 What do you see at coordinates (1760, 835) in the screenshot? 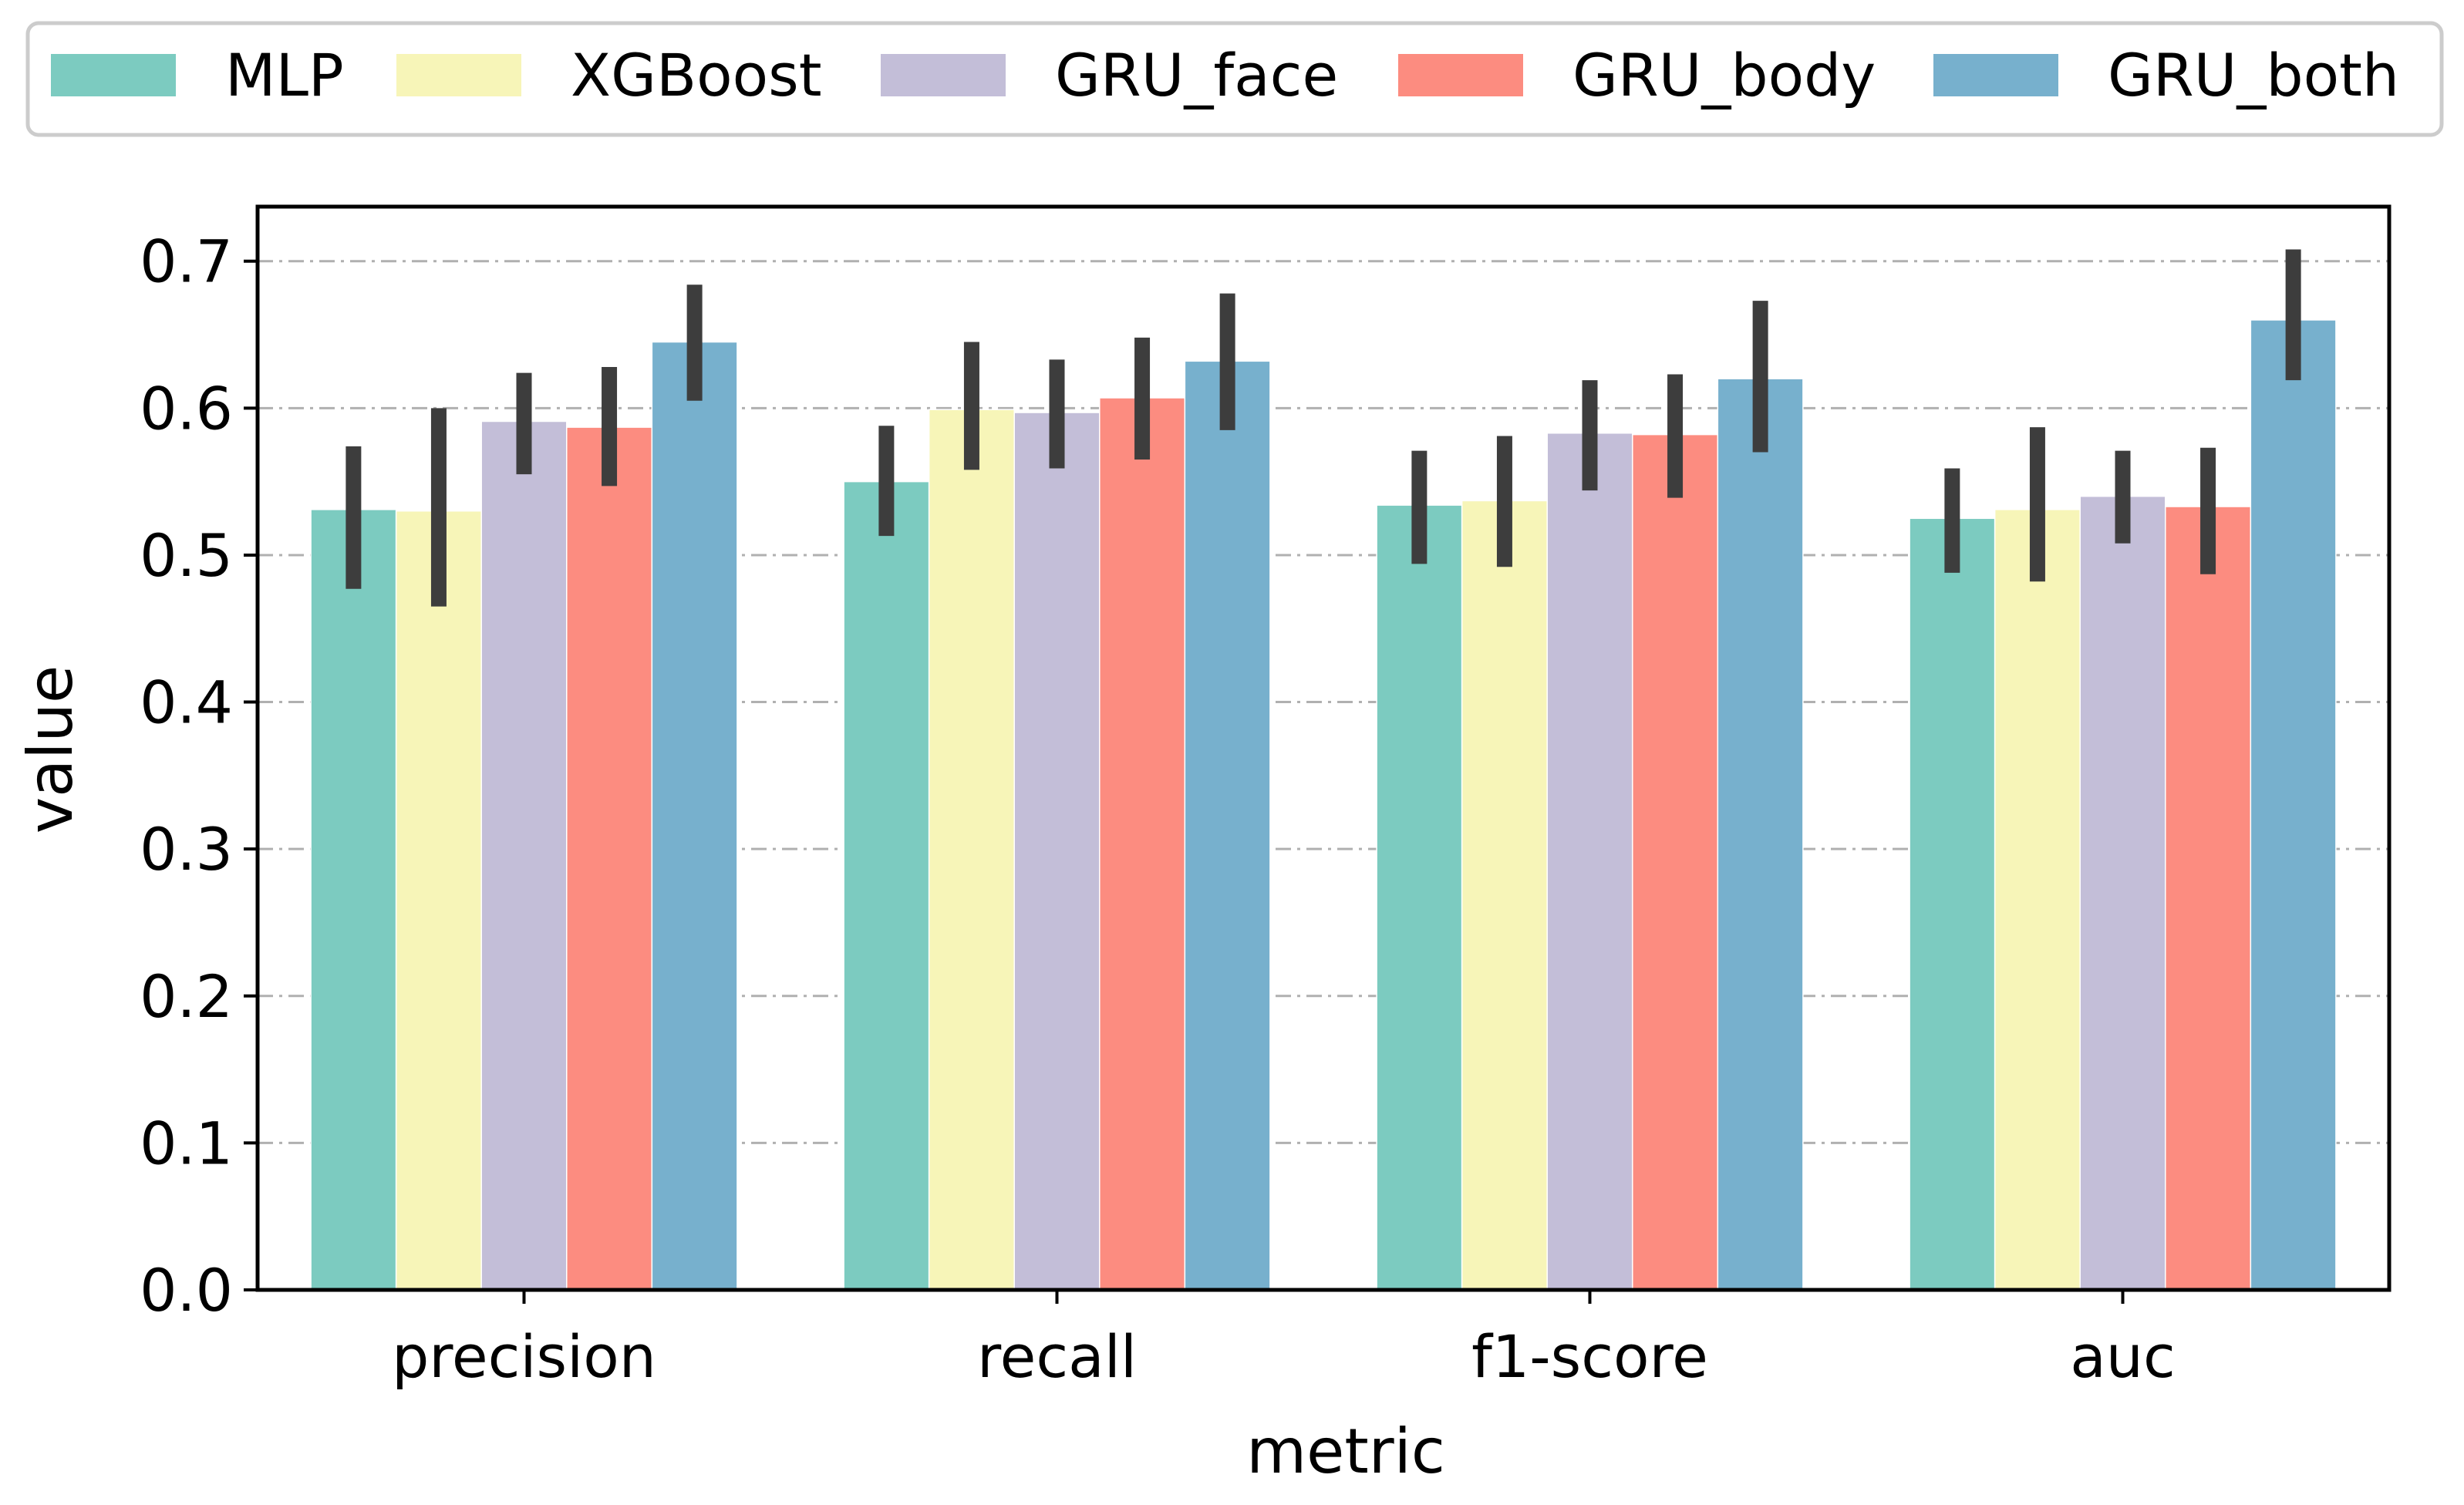
I see `bar-GRU_both-f1-score` at bounding box center [1760, 835].